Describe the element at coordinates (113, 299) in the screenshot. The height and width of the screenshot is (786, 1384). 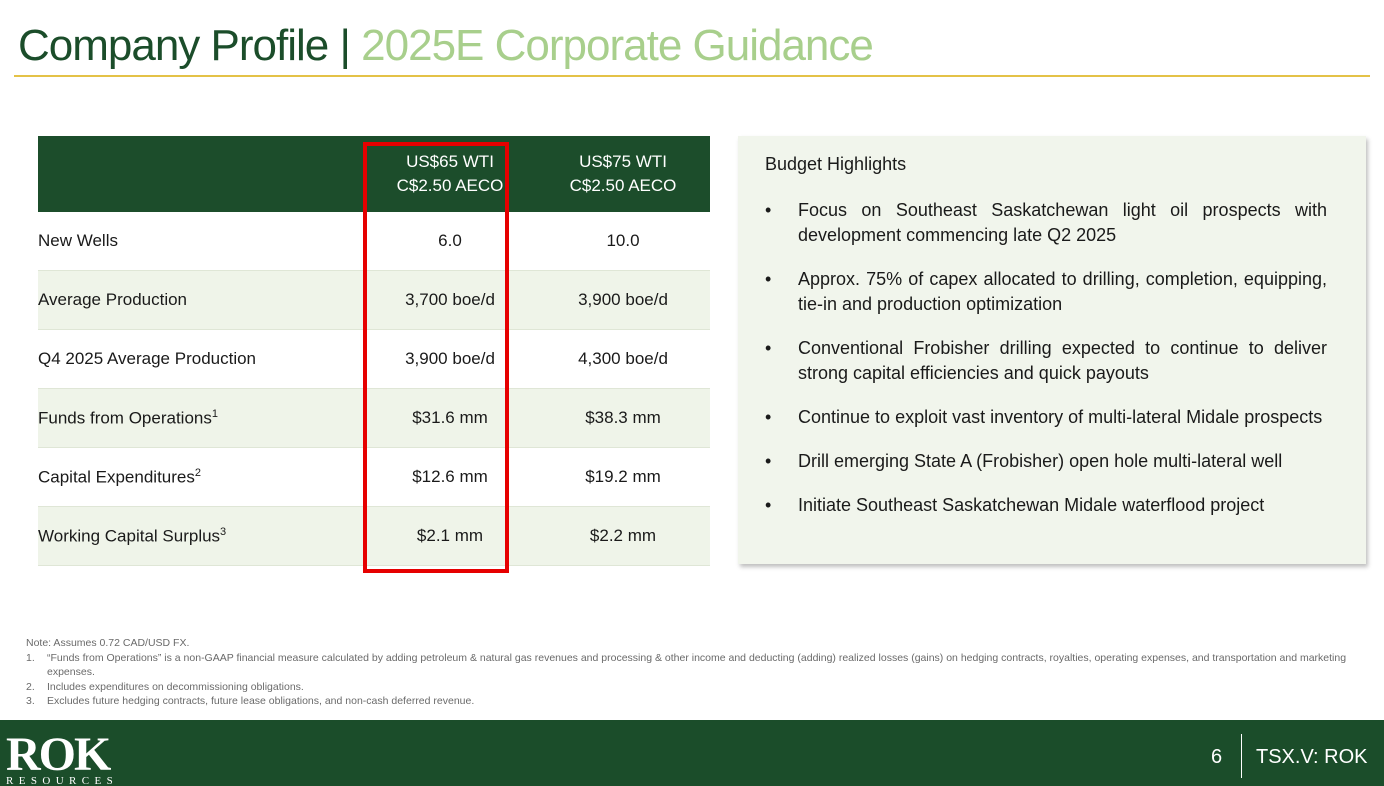
I see `row-label: Average Production` at that location.